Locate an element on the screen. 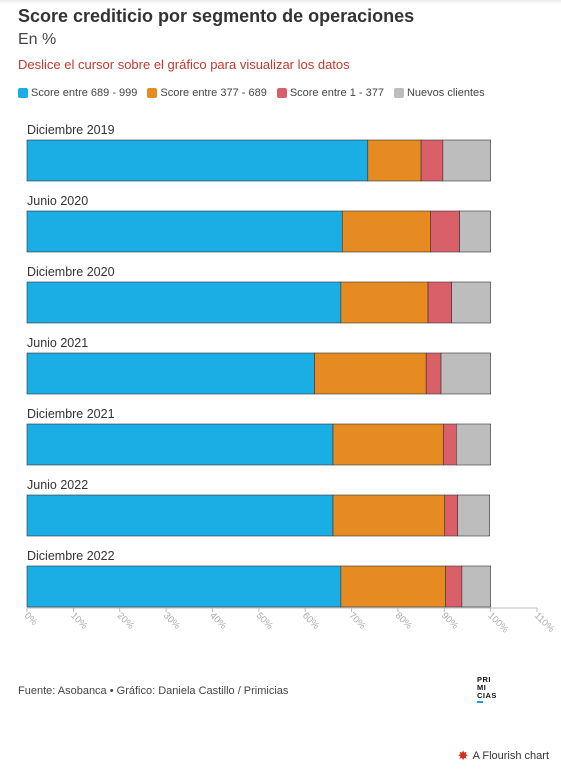 The height and width of the screenshot is (770, 561). category-label: Junio 2021 is located at coordinates (57, 343).